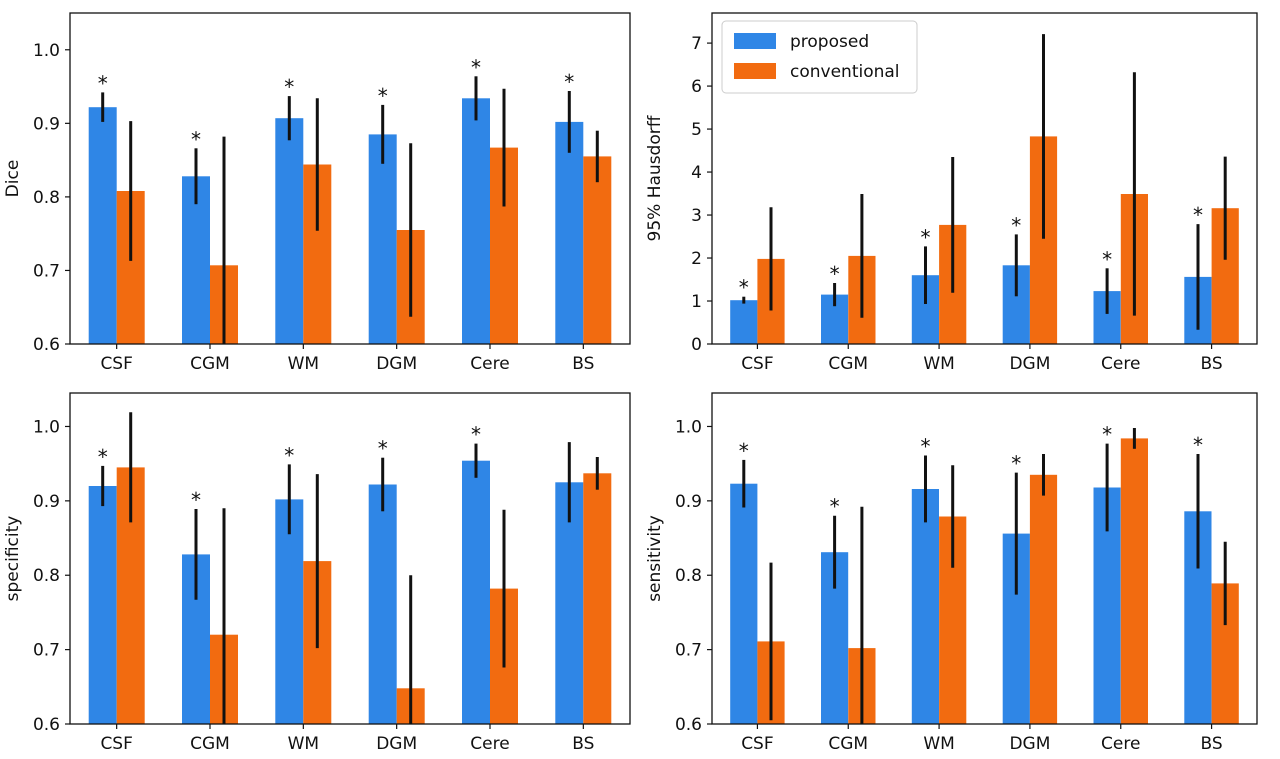  I want to click on y-axis-label: 95% Hausdorff, so click(655, 177).